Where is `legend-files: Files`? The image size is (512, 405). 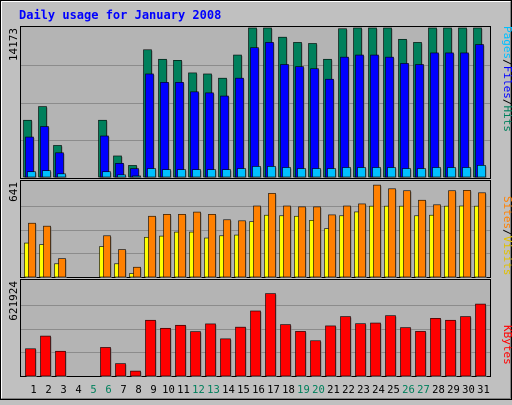 legend-files: Files is located at coordinates (506, 82).